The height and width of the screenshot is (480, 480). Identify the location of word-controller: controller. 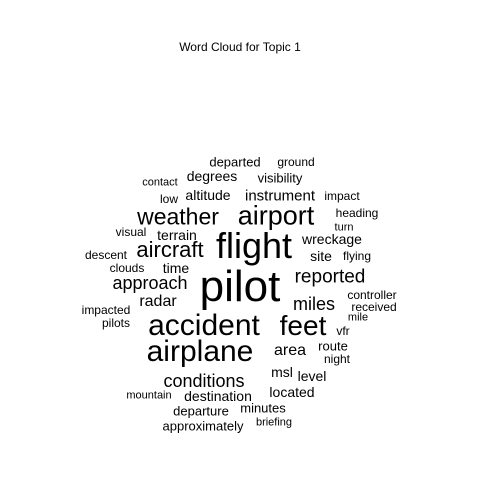
(372, 295).